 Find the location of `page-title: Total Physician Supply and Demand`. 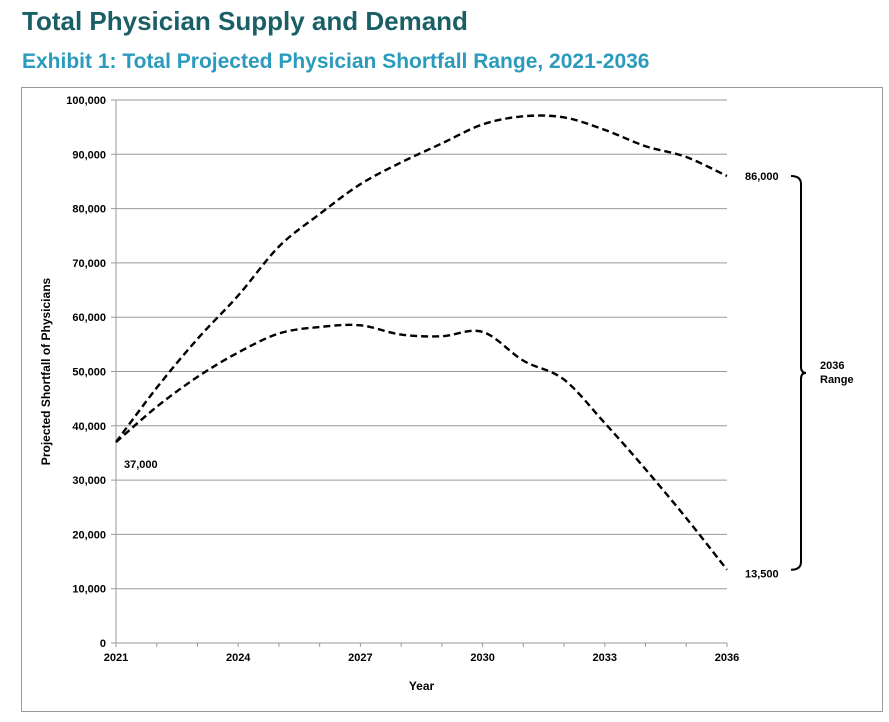

page-title: Total Physician Supply and Demand is located at coordinates (245, 21).